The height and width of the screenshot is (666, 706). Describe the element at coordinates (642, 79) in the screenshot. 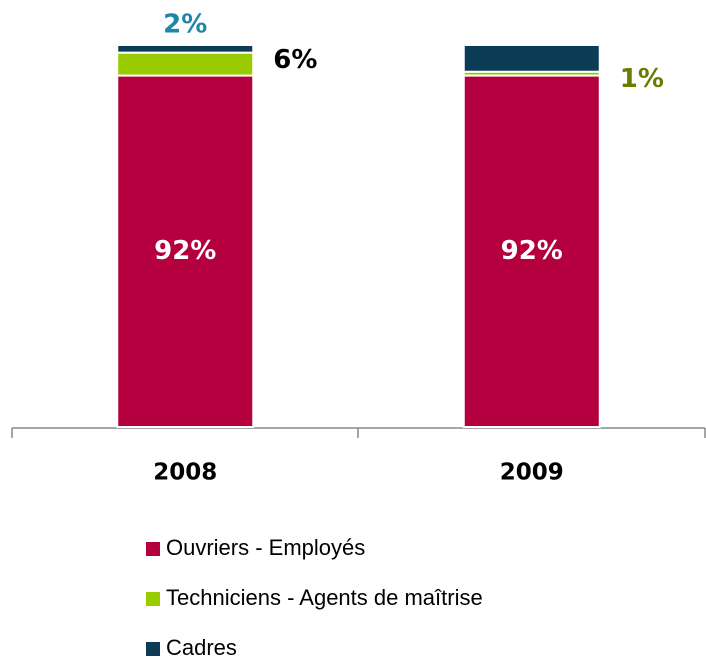

I see `data-label: 1%` at that location.